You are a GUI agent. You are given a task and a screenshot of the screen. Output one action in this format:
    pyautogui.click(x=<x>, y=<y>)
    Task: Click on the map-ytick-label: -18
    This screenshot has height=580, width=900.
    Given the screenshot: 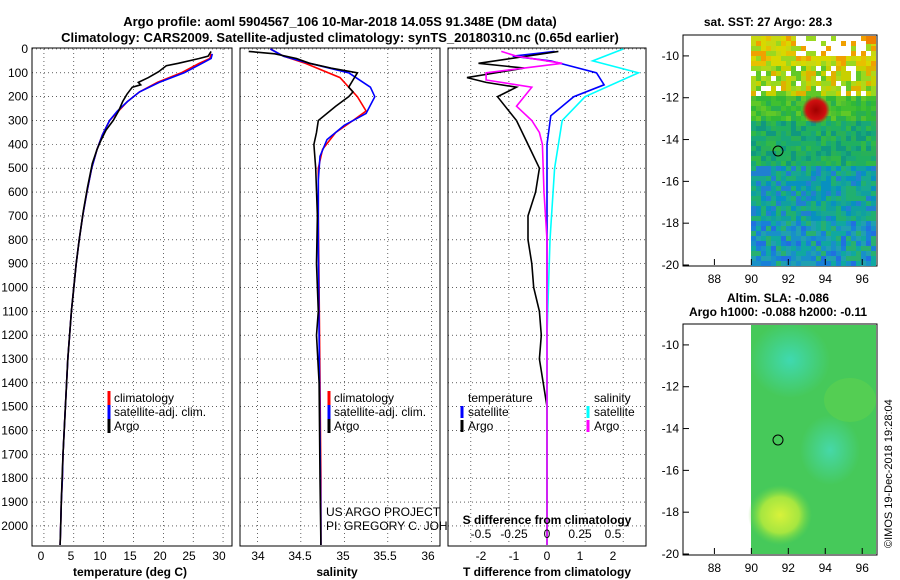 What is the action you would take?
    pyautogui.click(x=671, y=223)
    